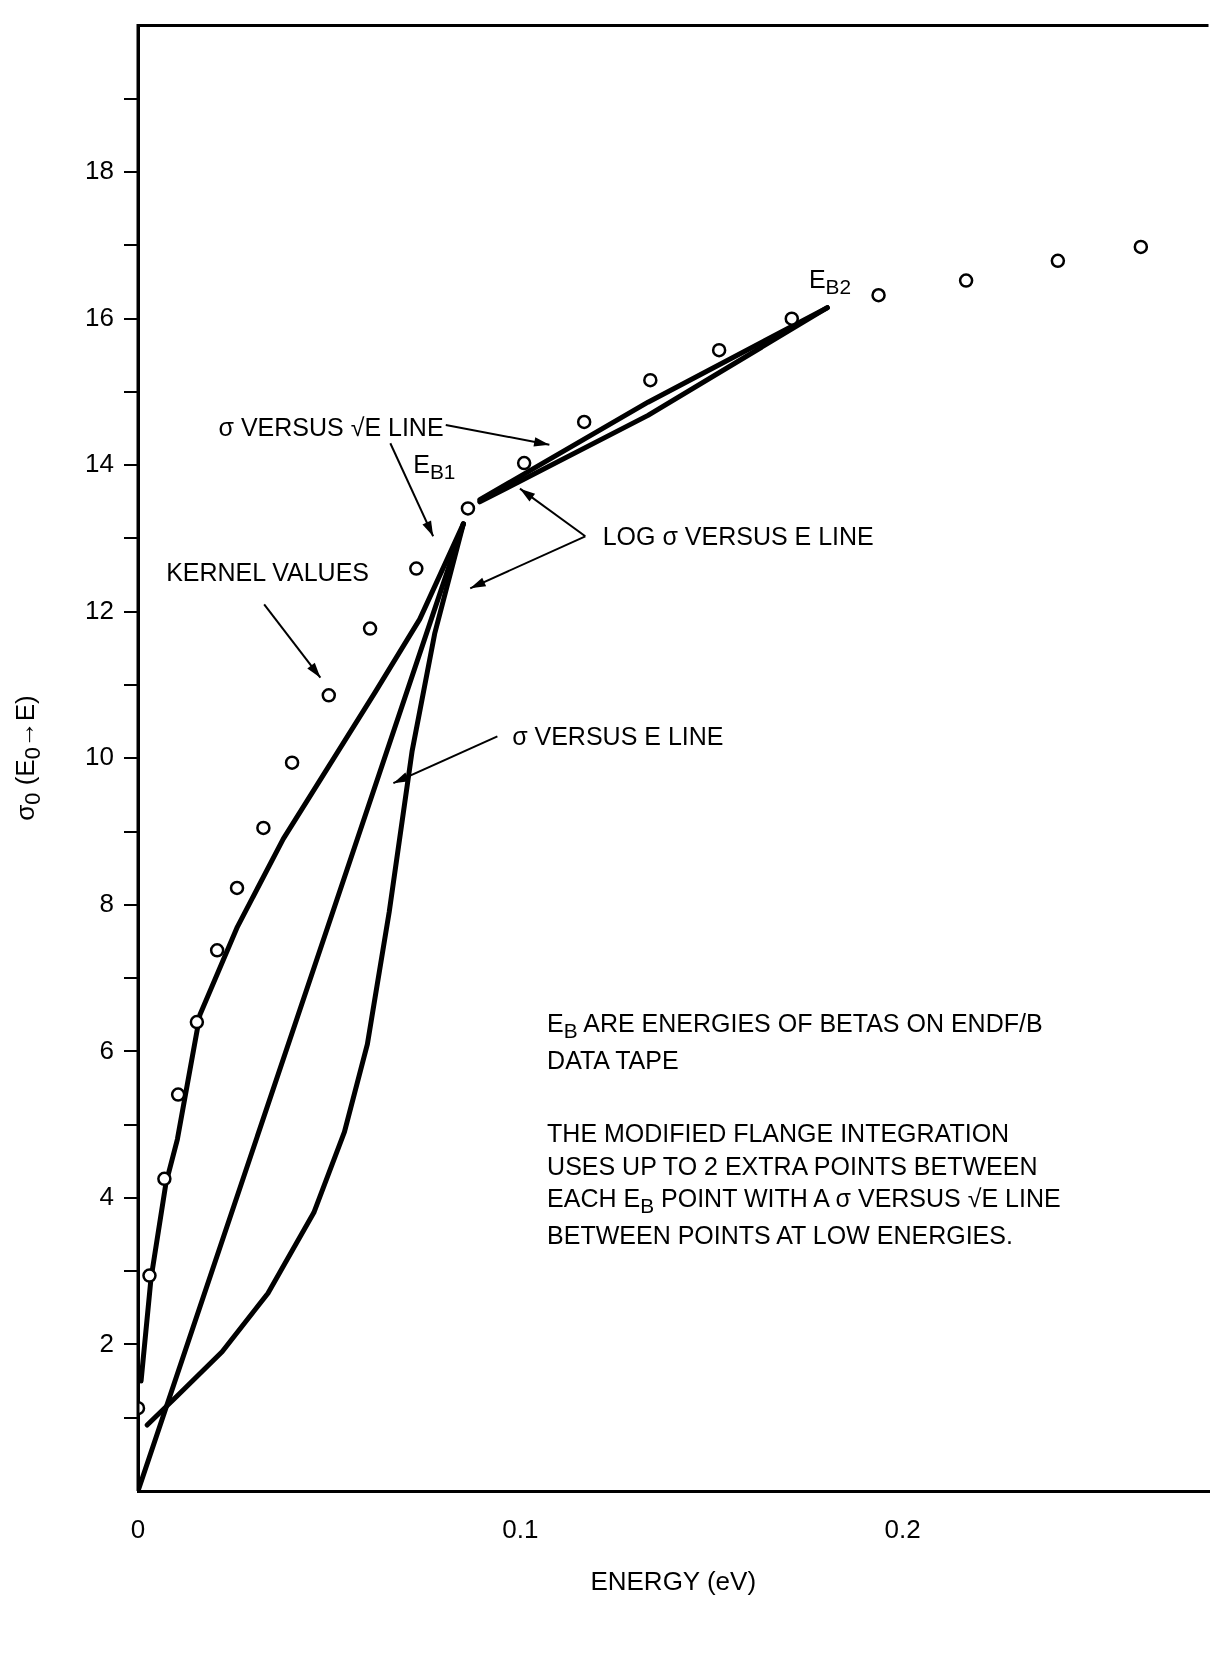 Image resolution: width=1217 pixels, height=1661 pixels. What do you see at coordinates (138, 1528) in the screenshot?
I see `x-tick-label: 0` at bounding box center [138, 1528].